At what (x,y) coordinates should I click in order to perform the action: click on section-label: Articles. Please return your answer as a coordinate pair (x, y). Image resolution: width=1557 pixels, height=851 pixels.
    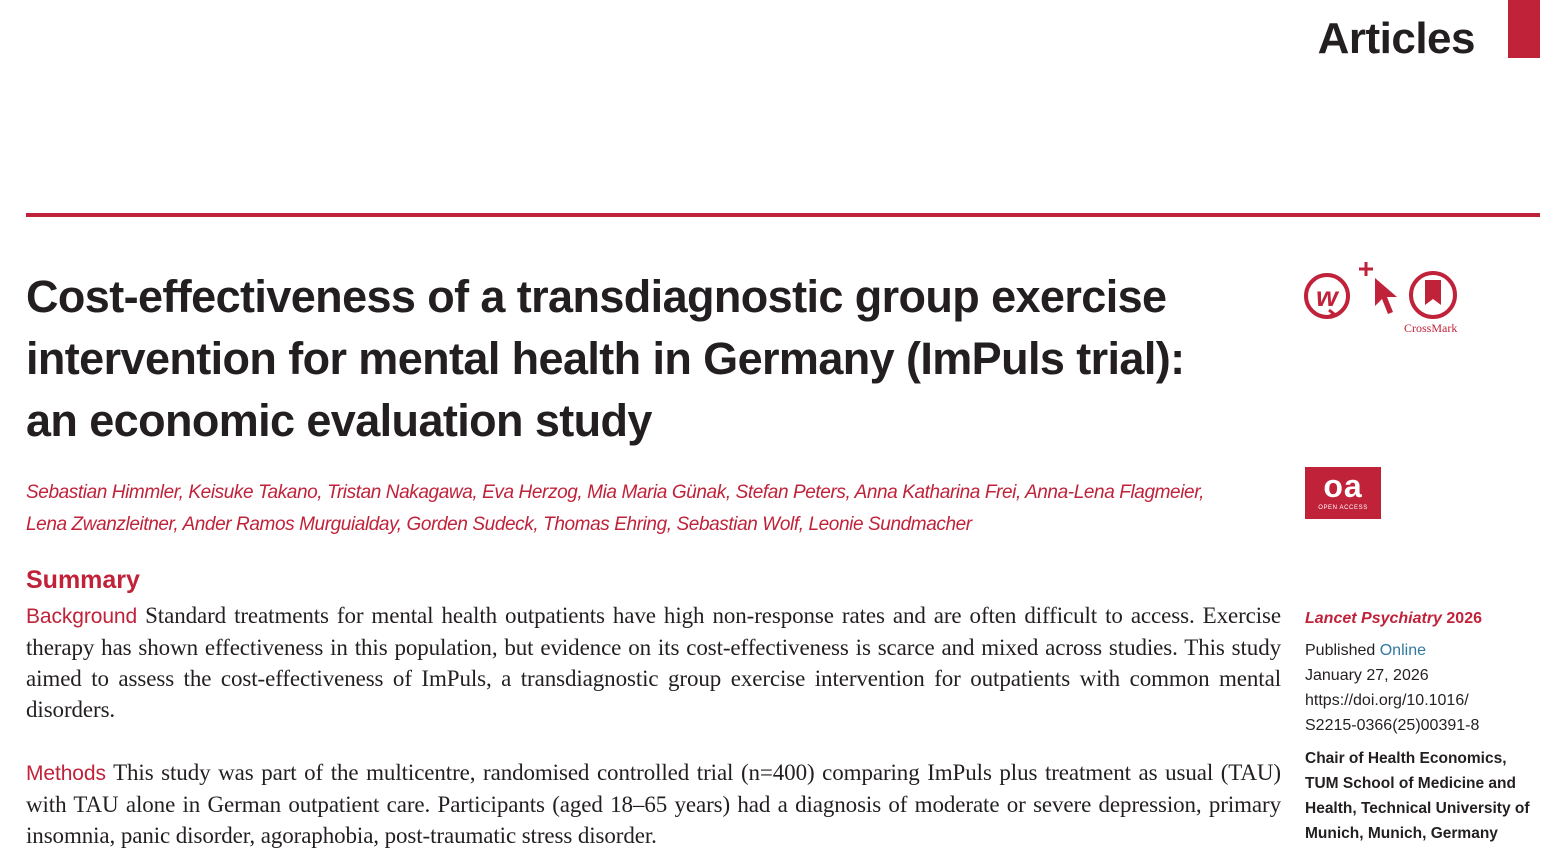
    Looking at the image, I should click on (1396, 38).